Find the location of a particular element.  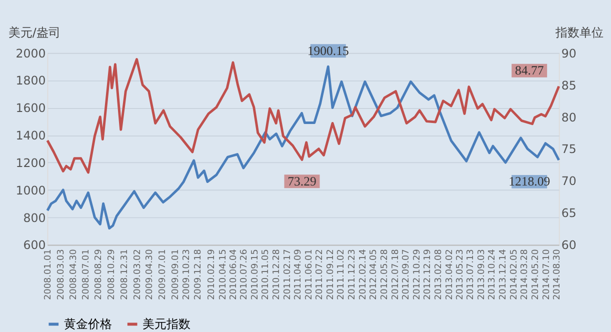

y-tick-label: 1600 is located at coordinates (31, 108).